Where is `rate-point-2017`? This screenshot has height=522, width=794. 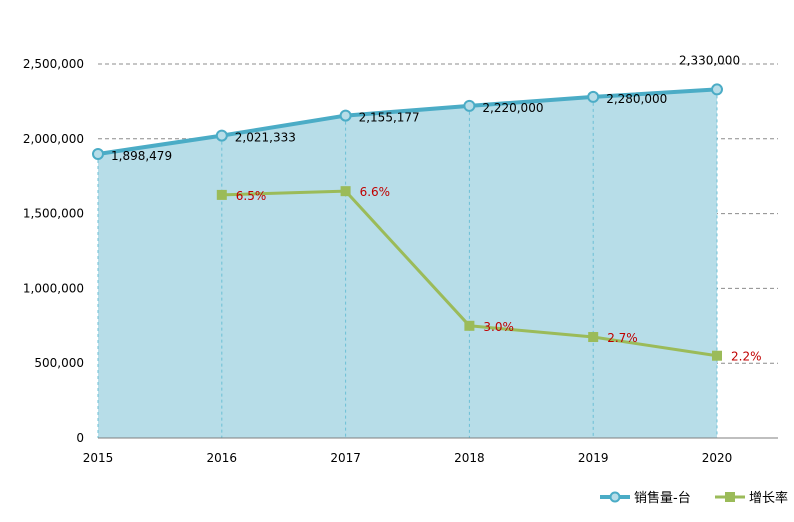
rate-point-2017 is located at coordinates (345, 191).